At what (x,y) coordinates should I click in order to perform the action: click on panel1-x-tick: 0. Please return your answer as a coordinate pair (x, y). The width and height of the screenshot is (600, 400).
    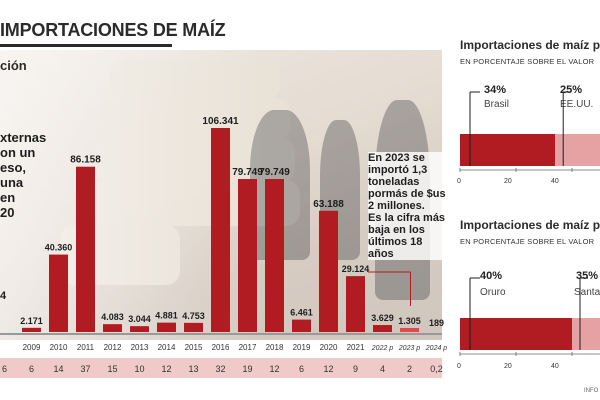
    Looking at the image, I should click on (459, 181).